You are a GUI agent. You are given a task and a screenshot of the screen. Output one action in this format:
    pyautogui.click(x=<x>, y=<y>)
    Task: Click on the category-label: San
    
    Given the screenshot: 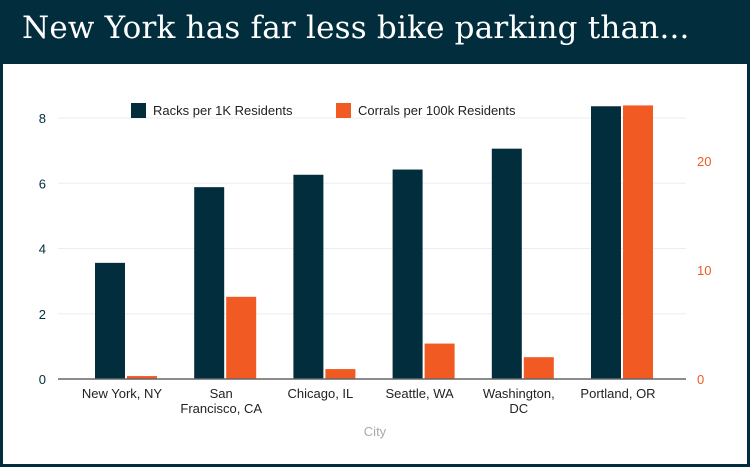 What is the action you would take?
    pyautogui.click(x=221, y=393)
    